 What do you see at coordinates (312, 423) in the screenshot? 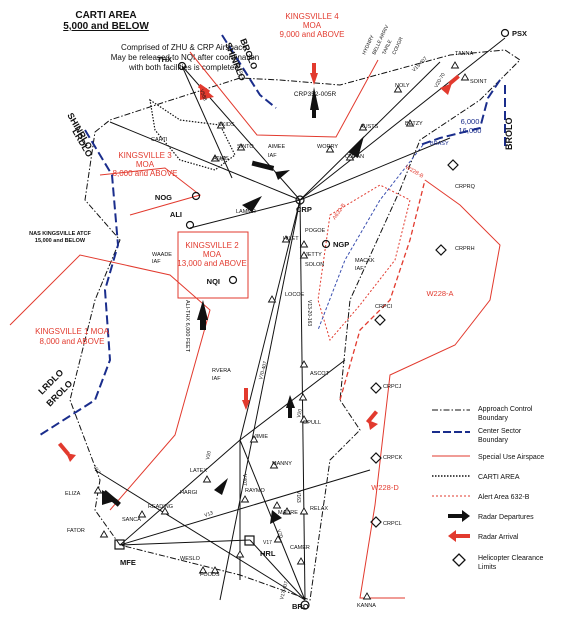
I see `fix-label: OPULL` at bounding box center [312, 423].